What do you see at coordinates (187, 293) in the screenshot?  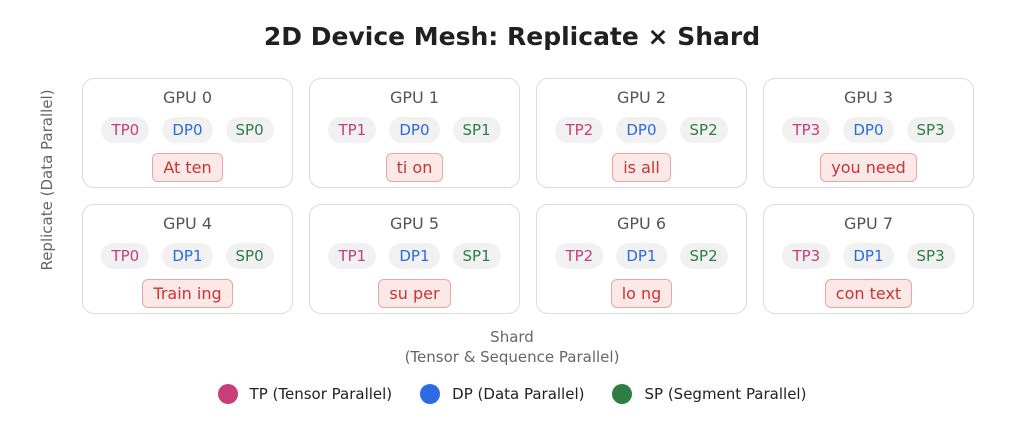 I see `token-badge: Train ing` at bounding box center [187, 293].